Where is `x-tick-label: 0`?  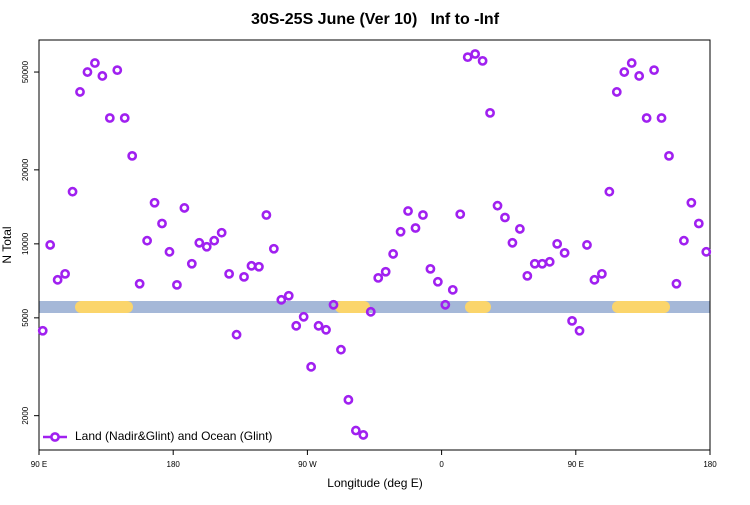
x-tick-label: 0 is located at coordinates (441, 464).